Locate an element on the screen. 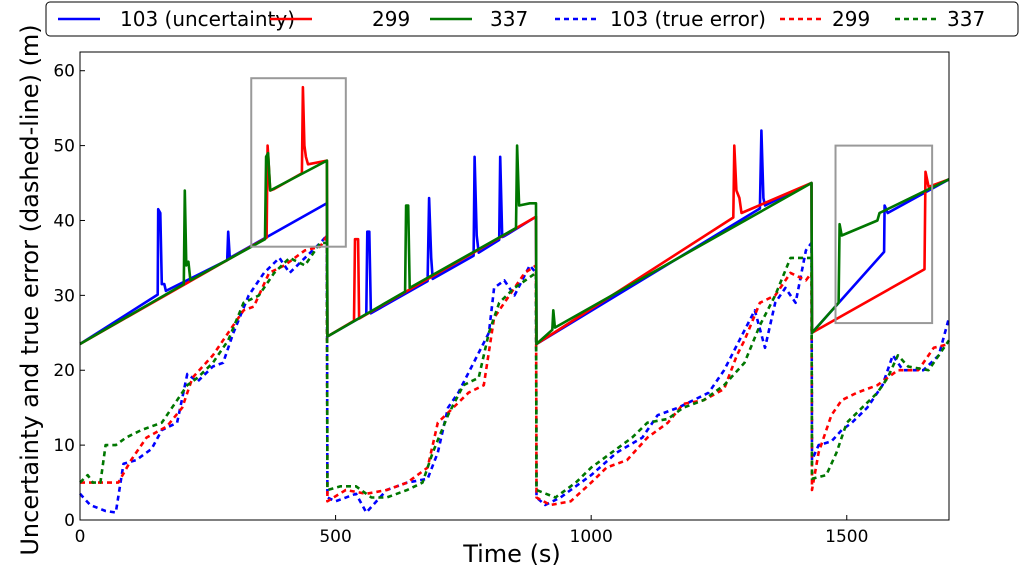 The width and height of the screenshot is (1024, 576). legend-label-4: 299 is located at coordinates (851, 19).